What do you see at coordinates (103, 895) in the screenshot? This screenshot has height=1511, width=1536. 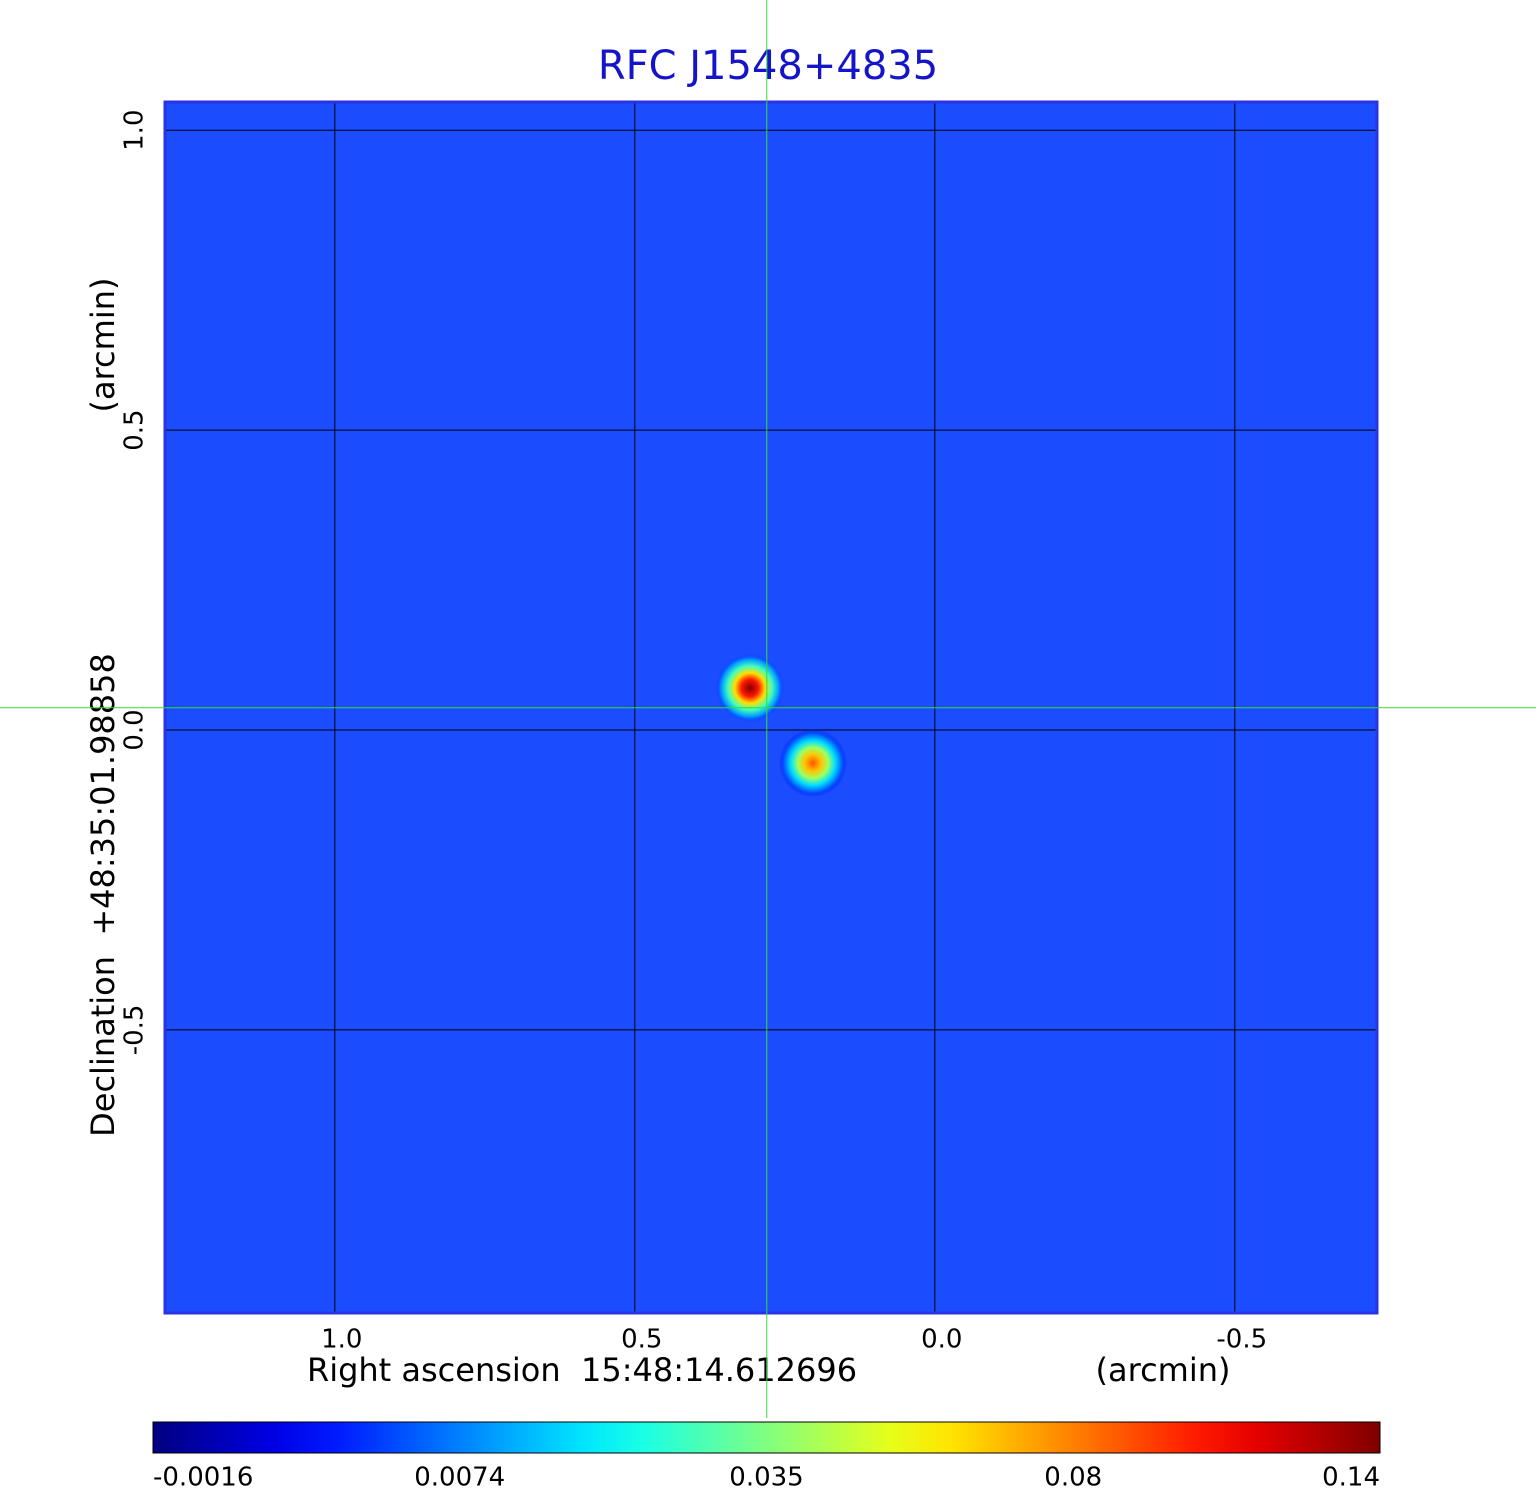 I see `y-axis-label: Declination +48:35:01.98858` at bounding box center [103, 895].